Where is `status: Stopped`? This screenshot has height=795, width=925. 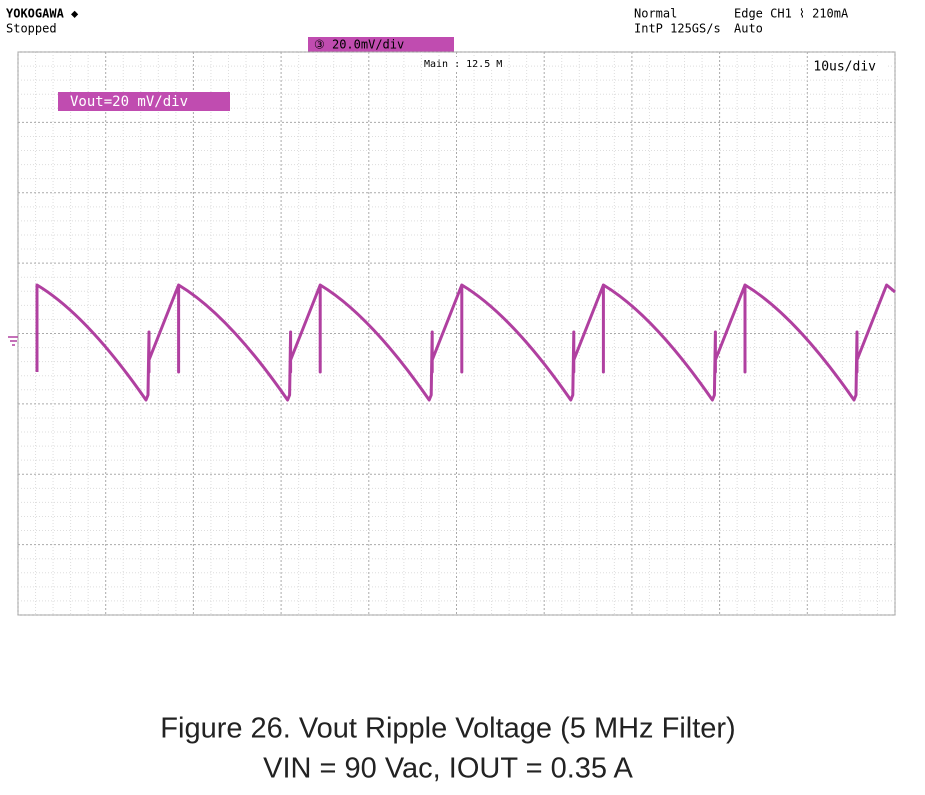
status: Stopped is located at coordinates (31, 29).